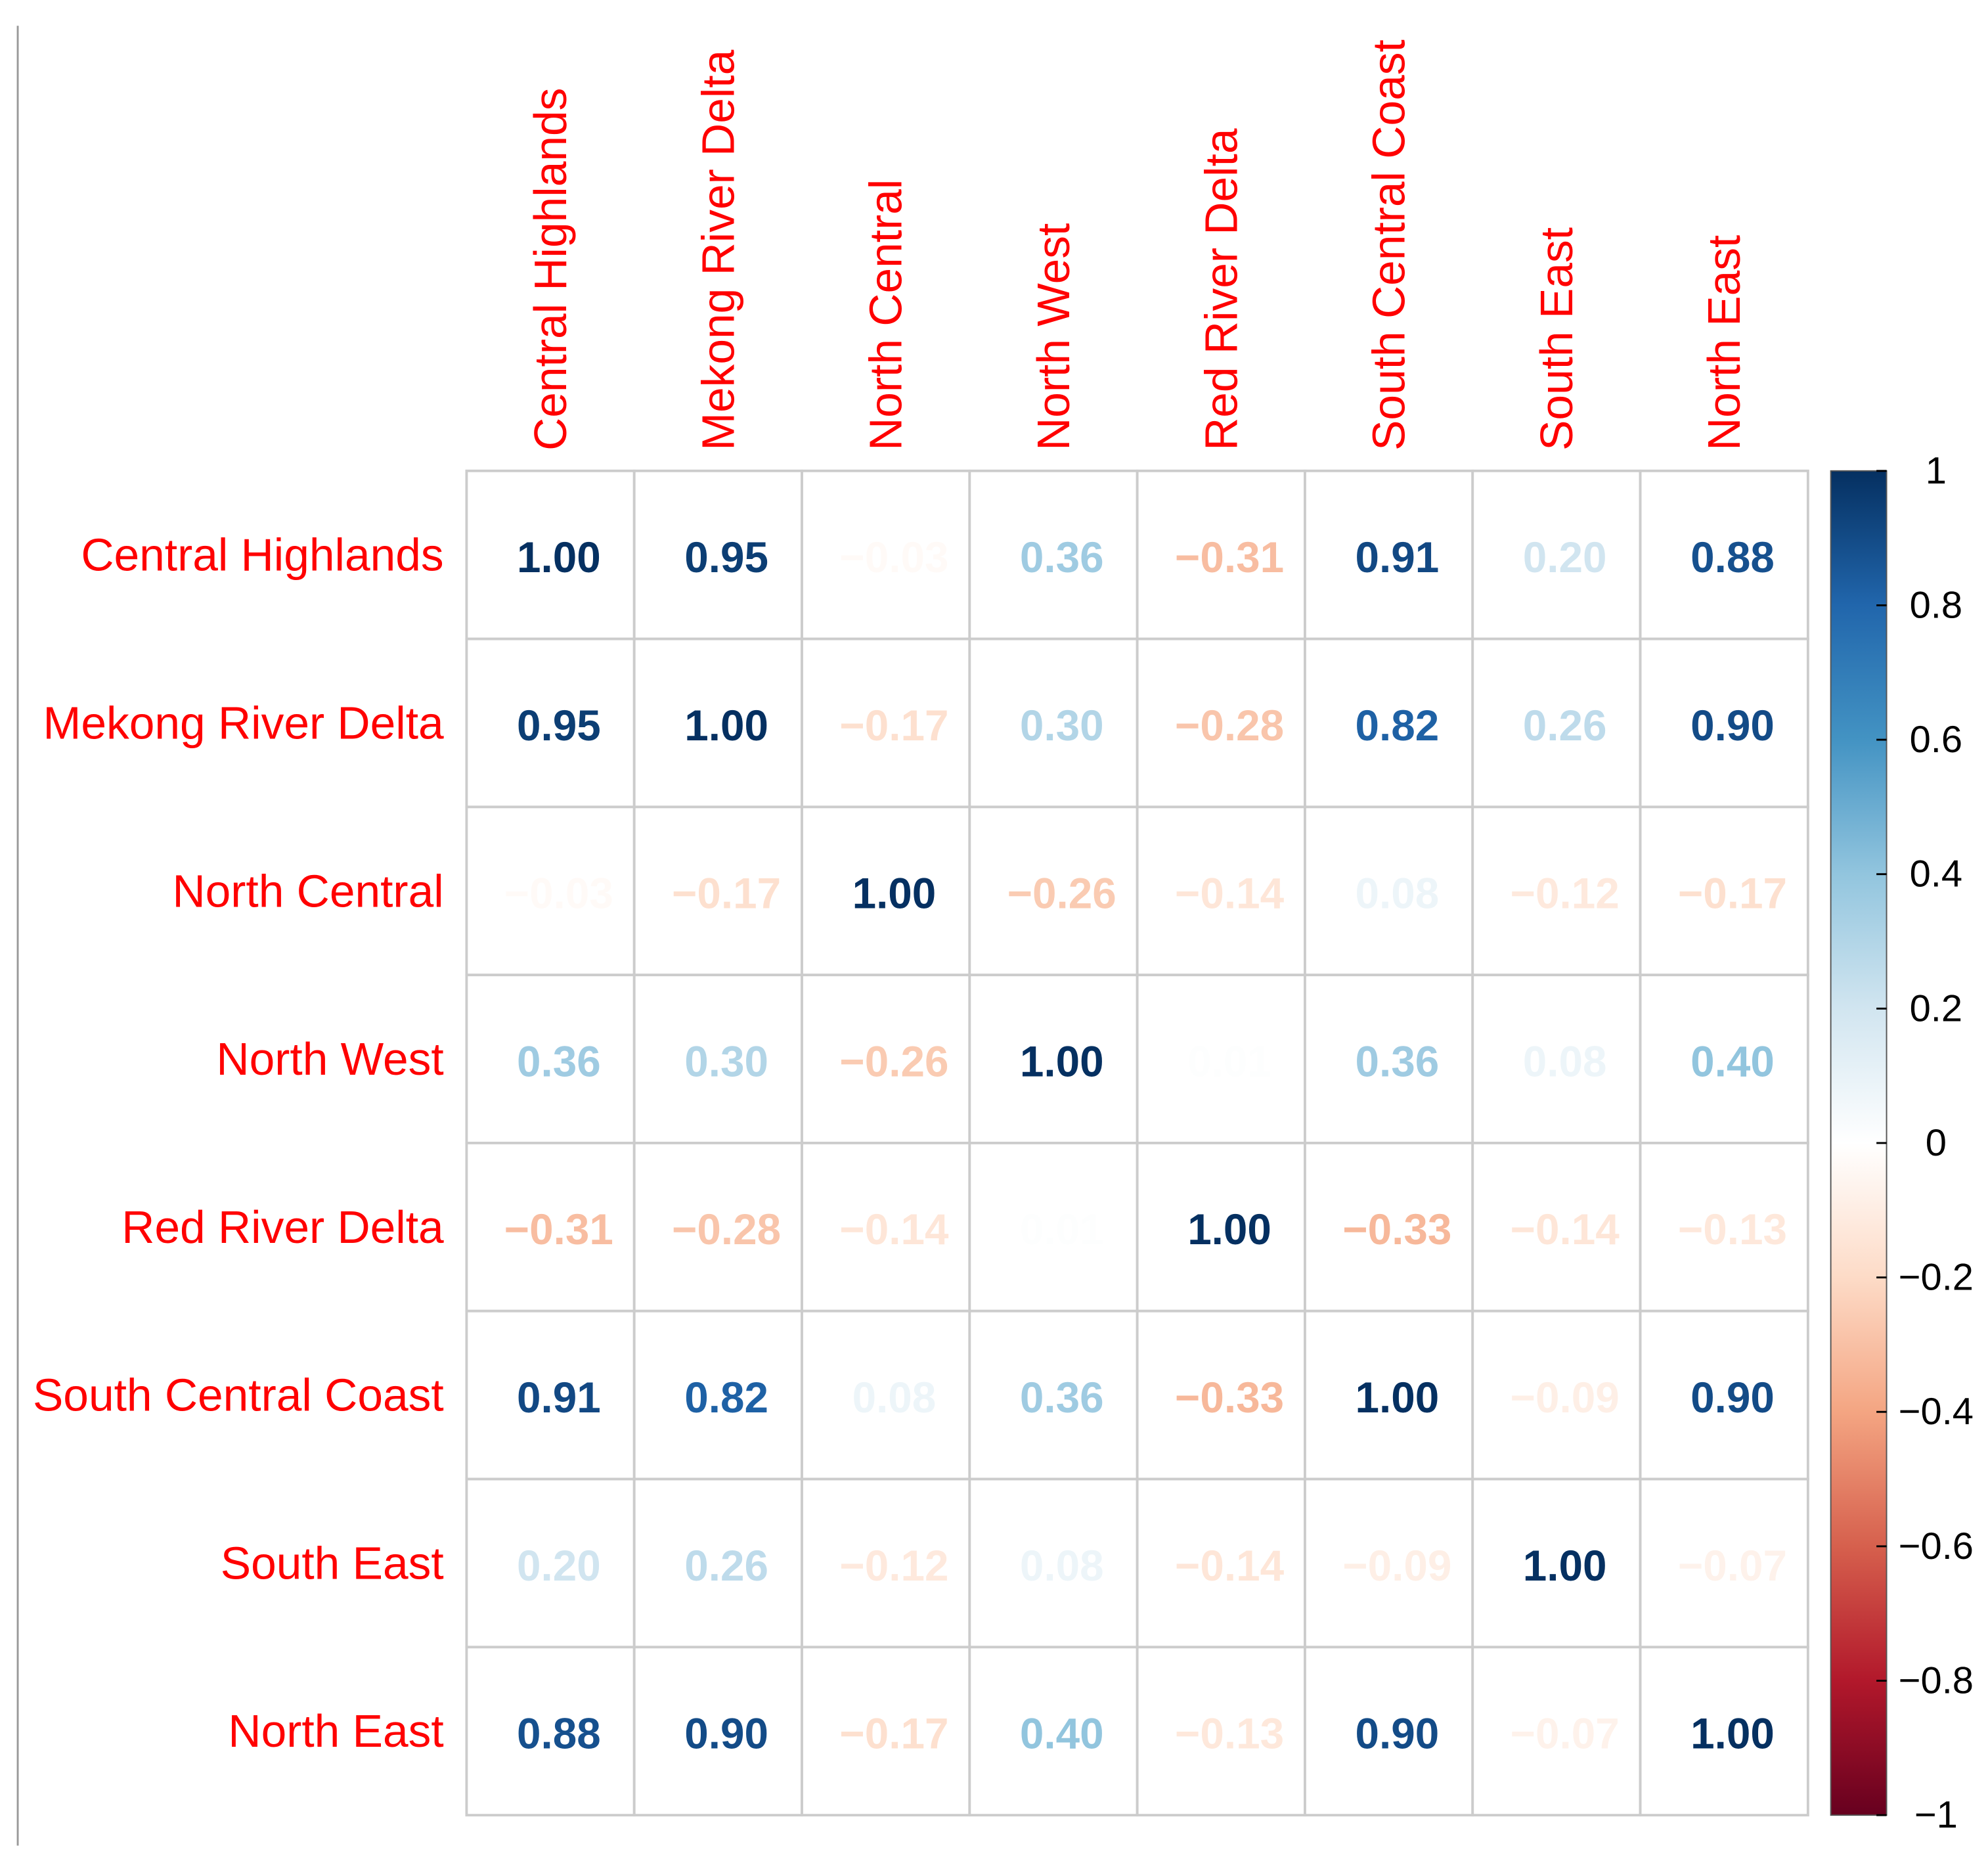  Describe the element at coordinates (717, 250) in the screenshot. I see `column-label: Mekong River Delta` at that location.